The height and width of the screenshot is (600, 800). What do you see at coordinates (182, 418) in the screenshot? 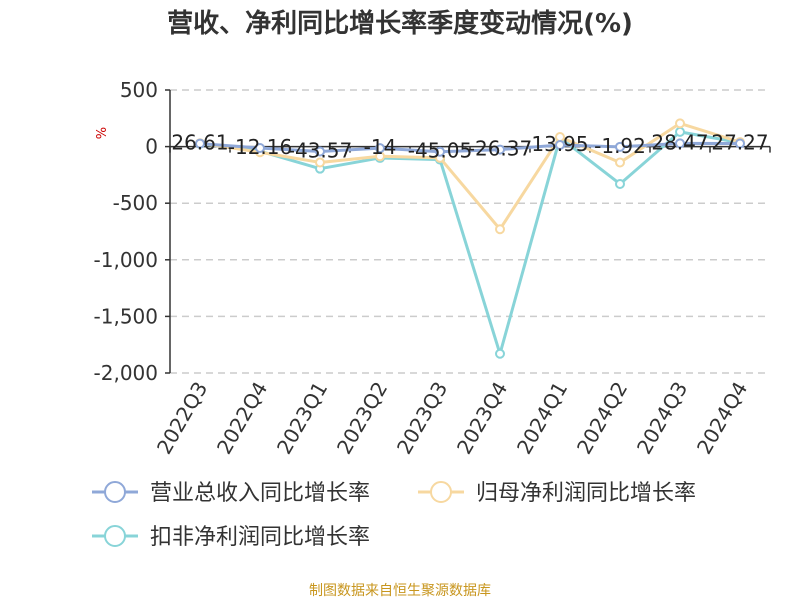
I see `x-tick-label: 2022Q3` at bounding box center [182, 418].